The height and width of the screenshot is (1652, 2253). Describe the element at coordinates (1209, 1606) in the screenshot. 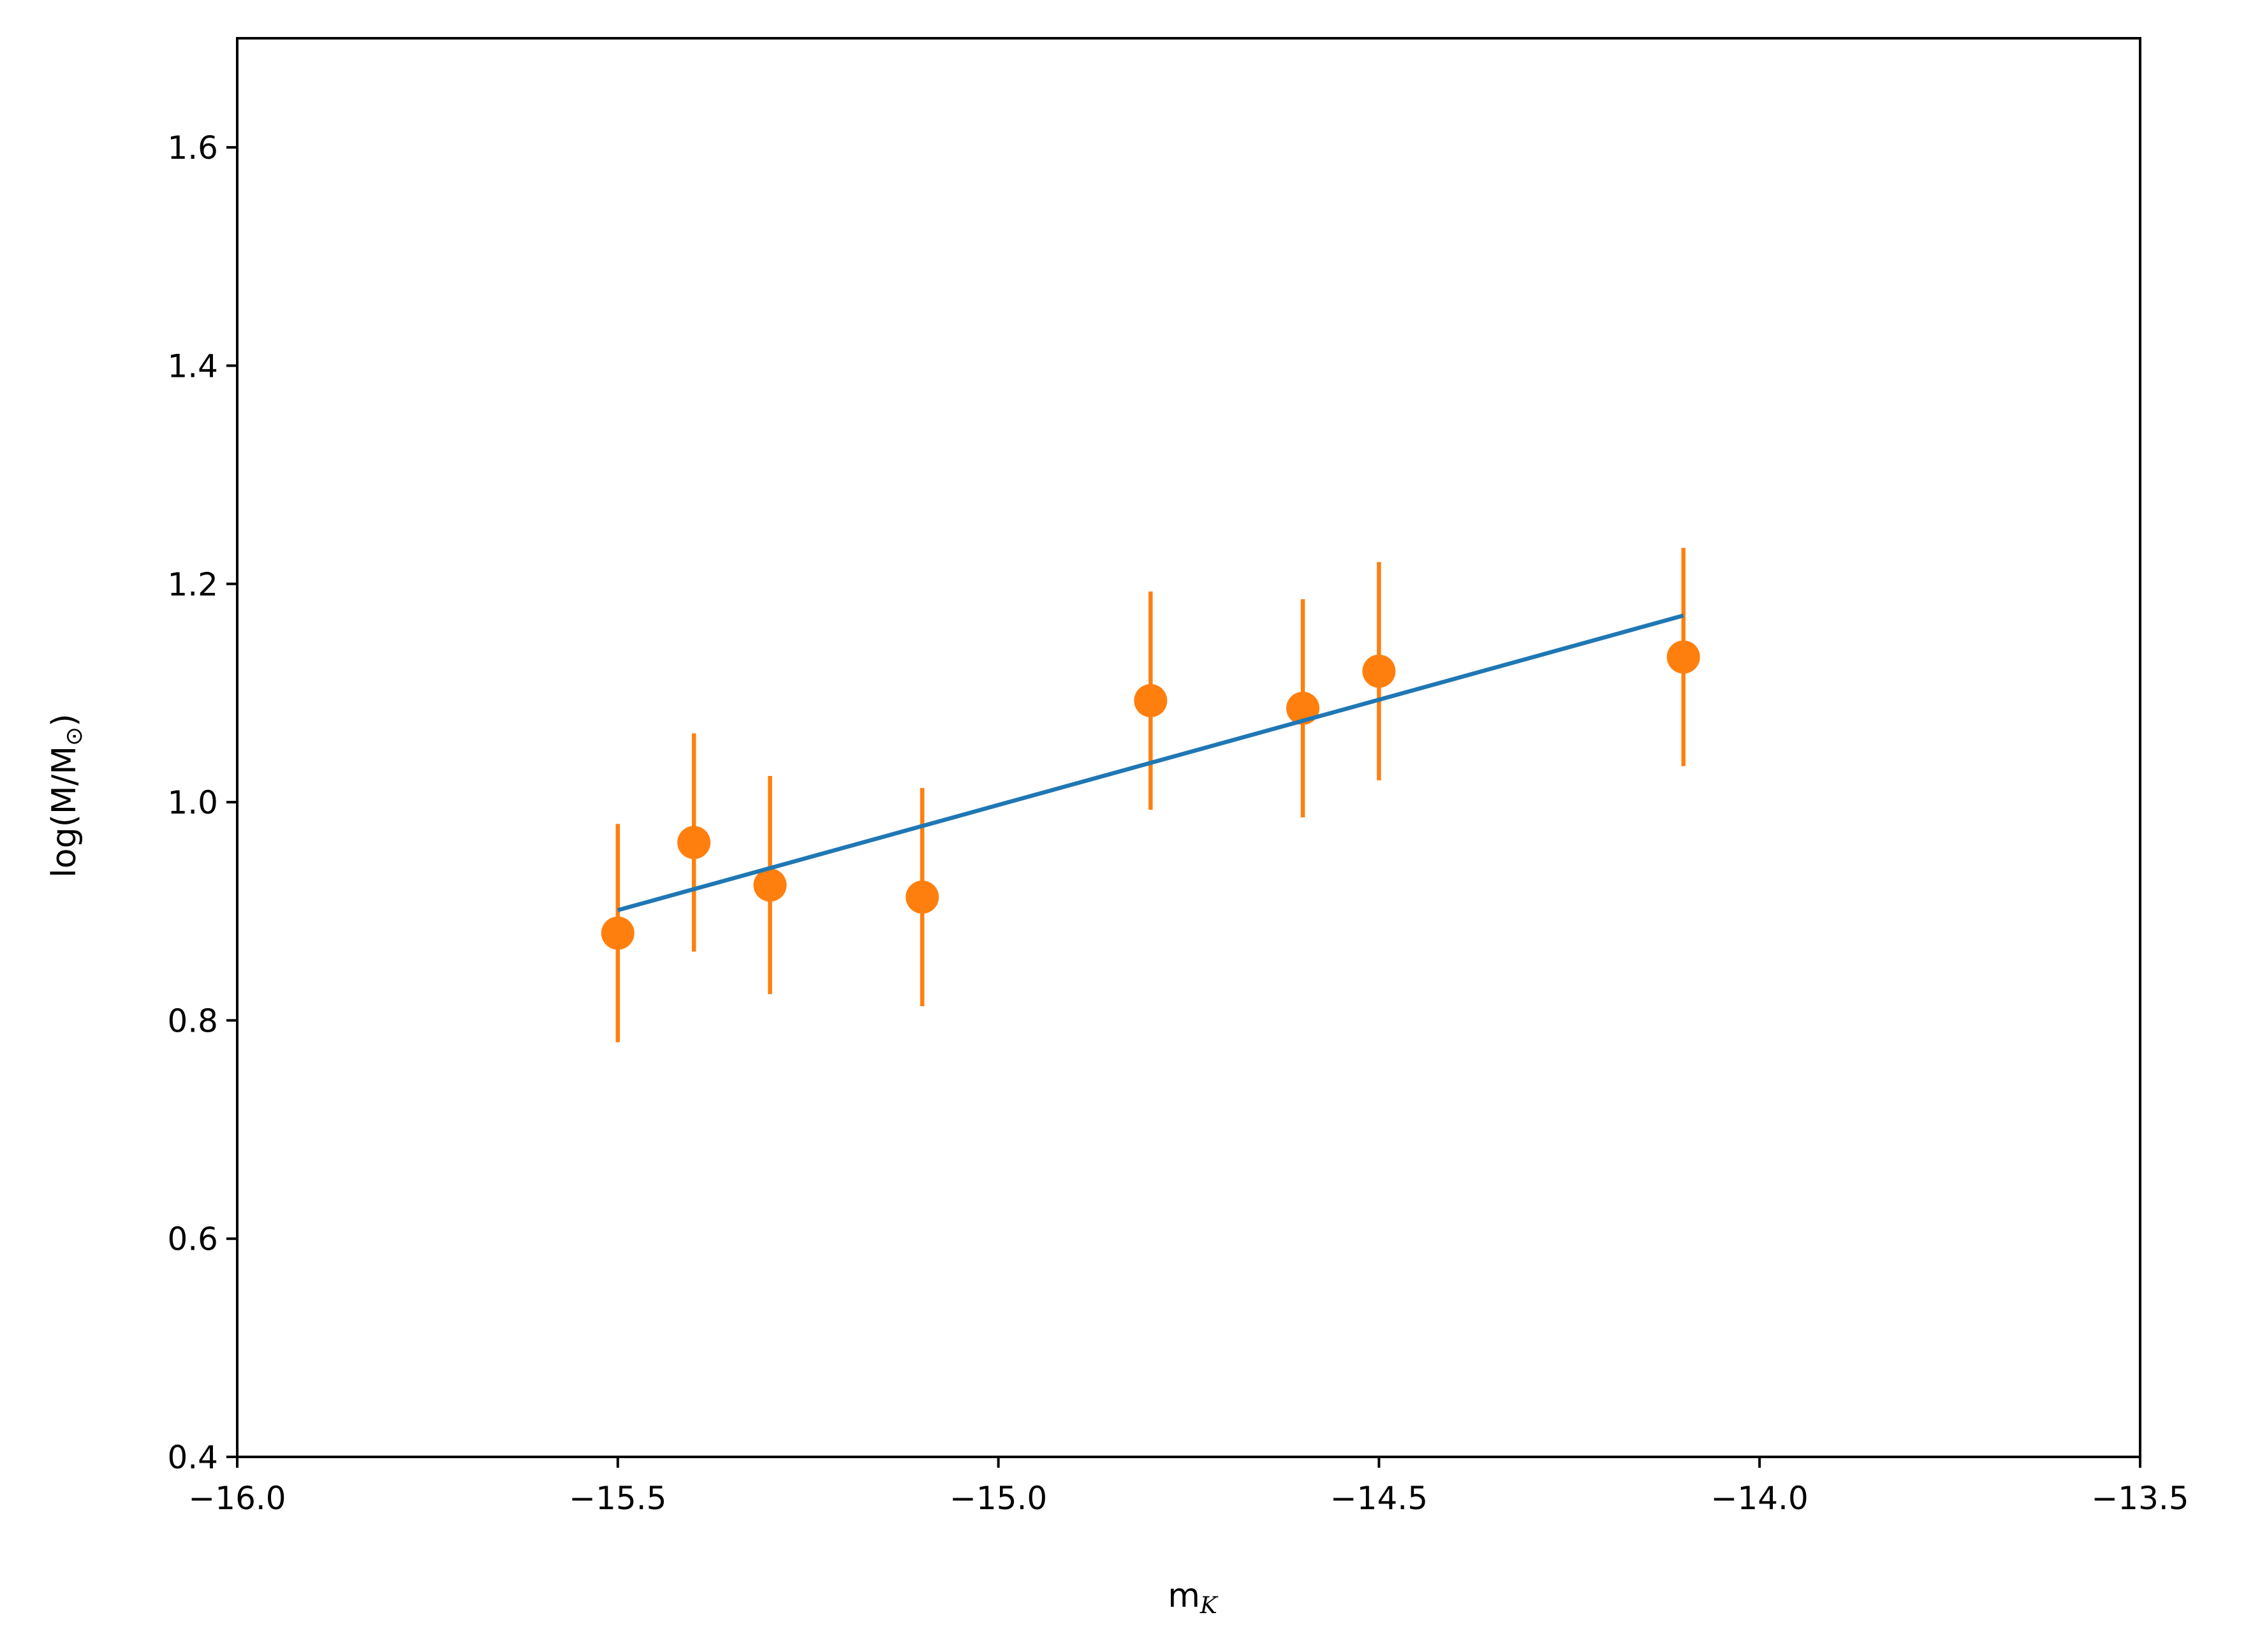

I see `x-axis-title-sub: K` at that location.